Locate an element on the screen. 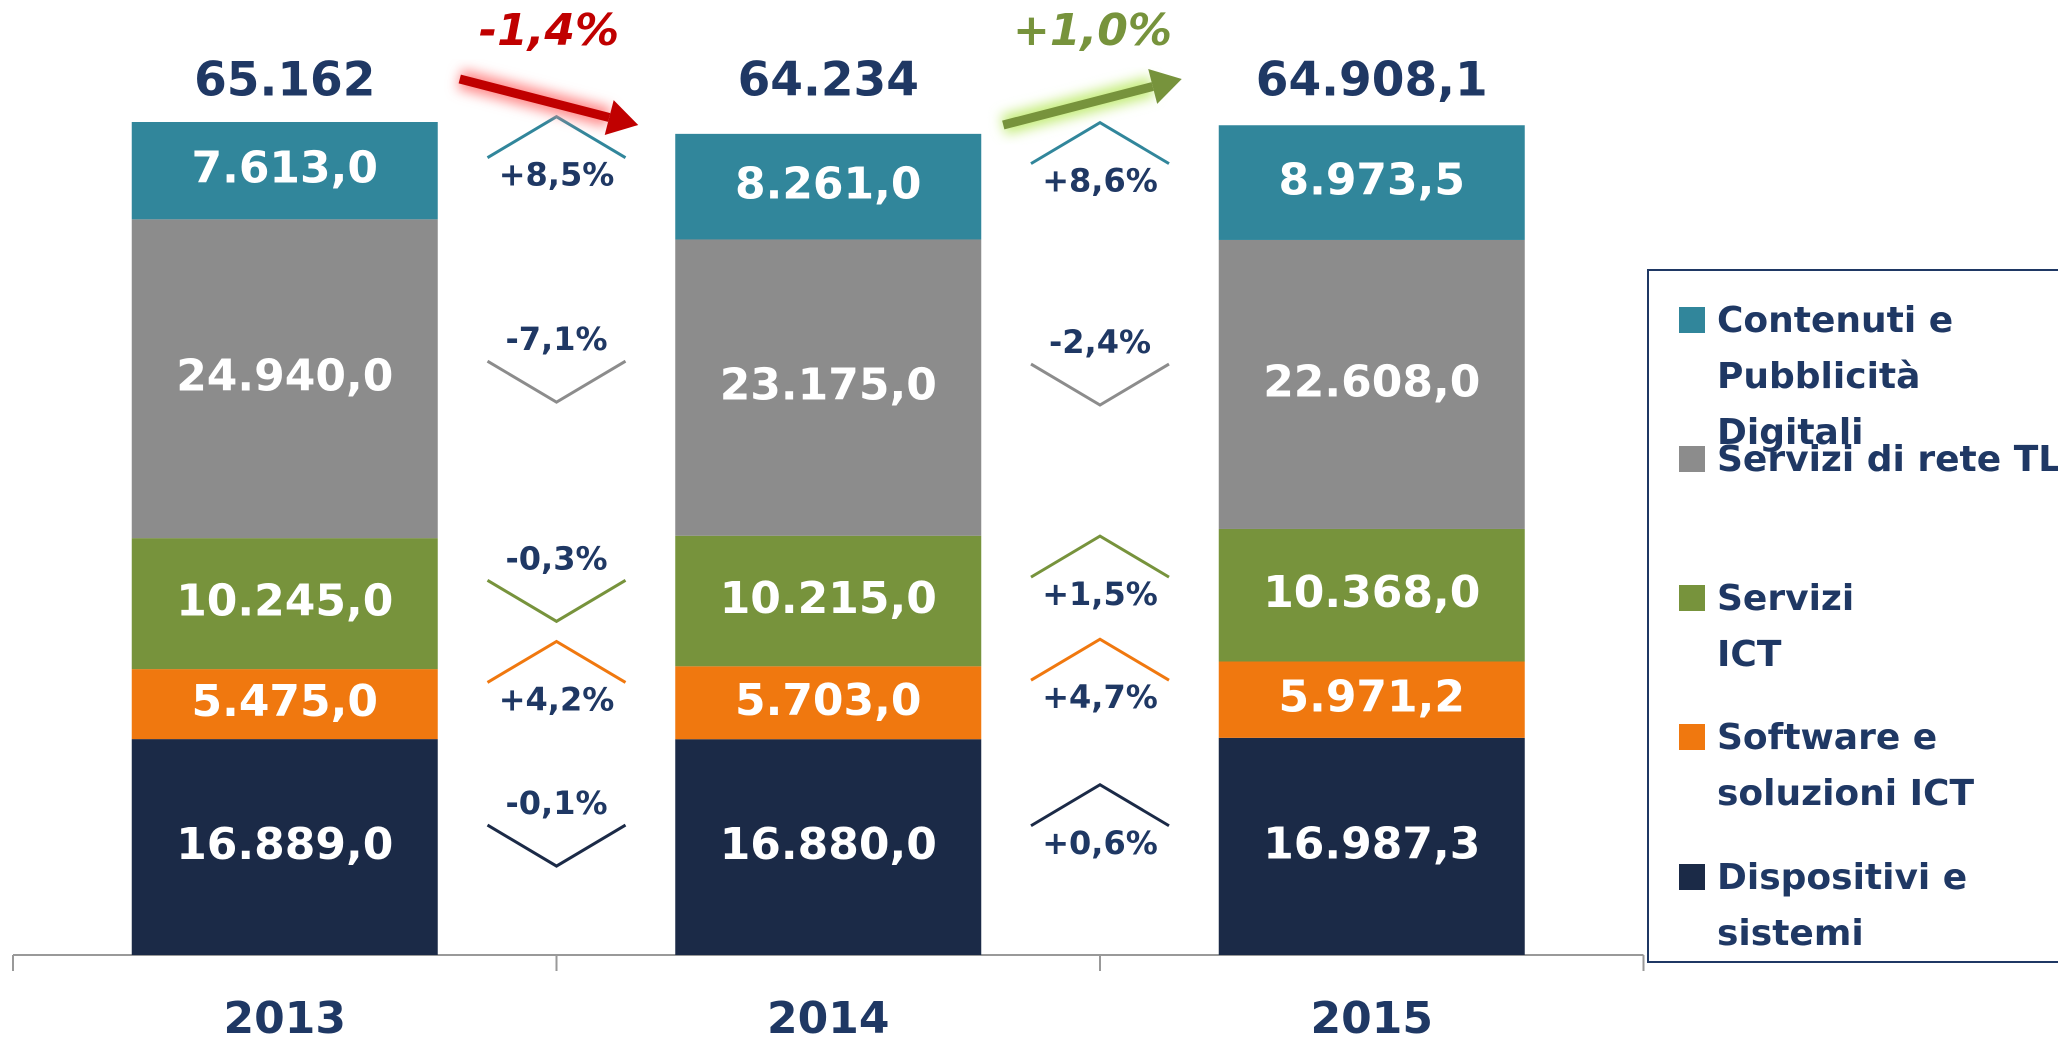 Image resolution: width=2058 pixels, height=1042 pixels. legend-entry: Software e soluzioni ICT is located at coordinates (1868, 766).